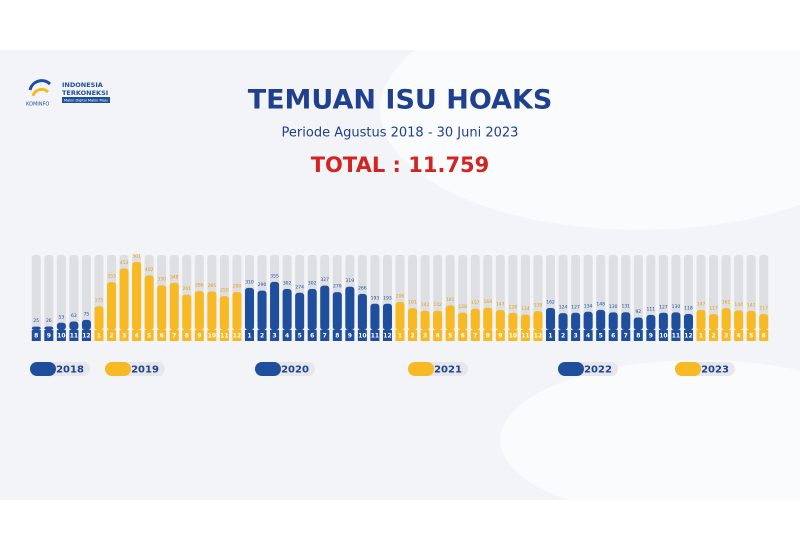 This screenshot has height=537, width=800. I want to click on value-label: 147, so click(500, 305).